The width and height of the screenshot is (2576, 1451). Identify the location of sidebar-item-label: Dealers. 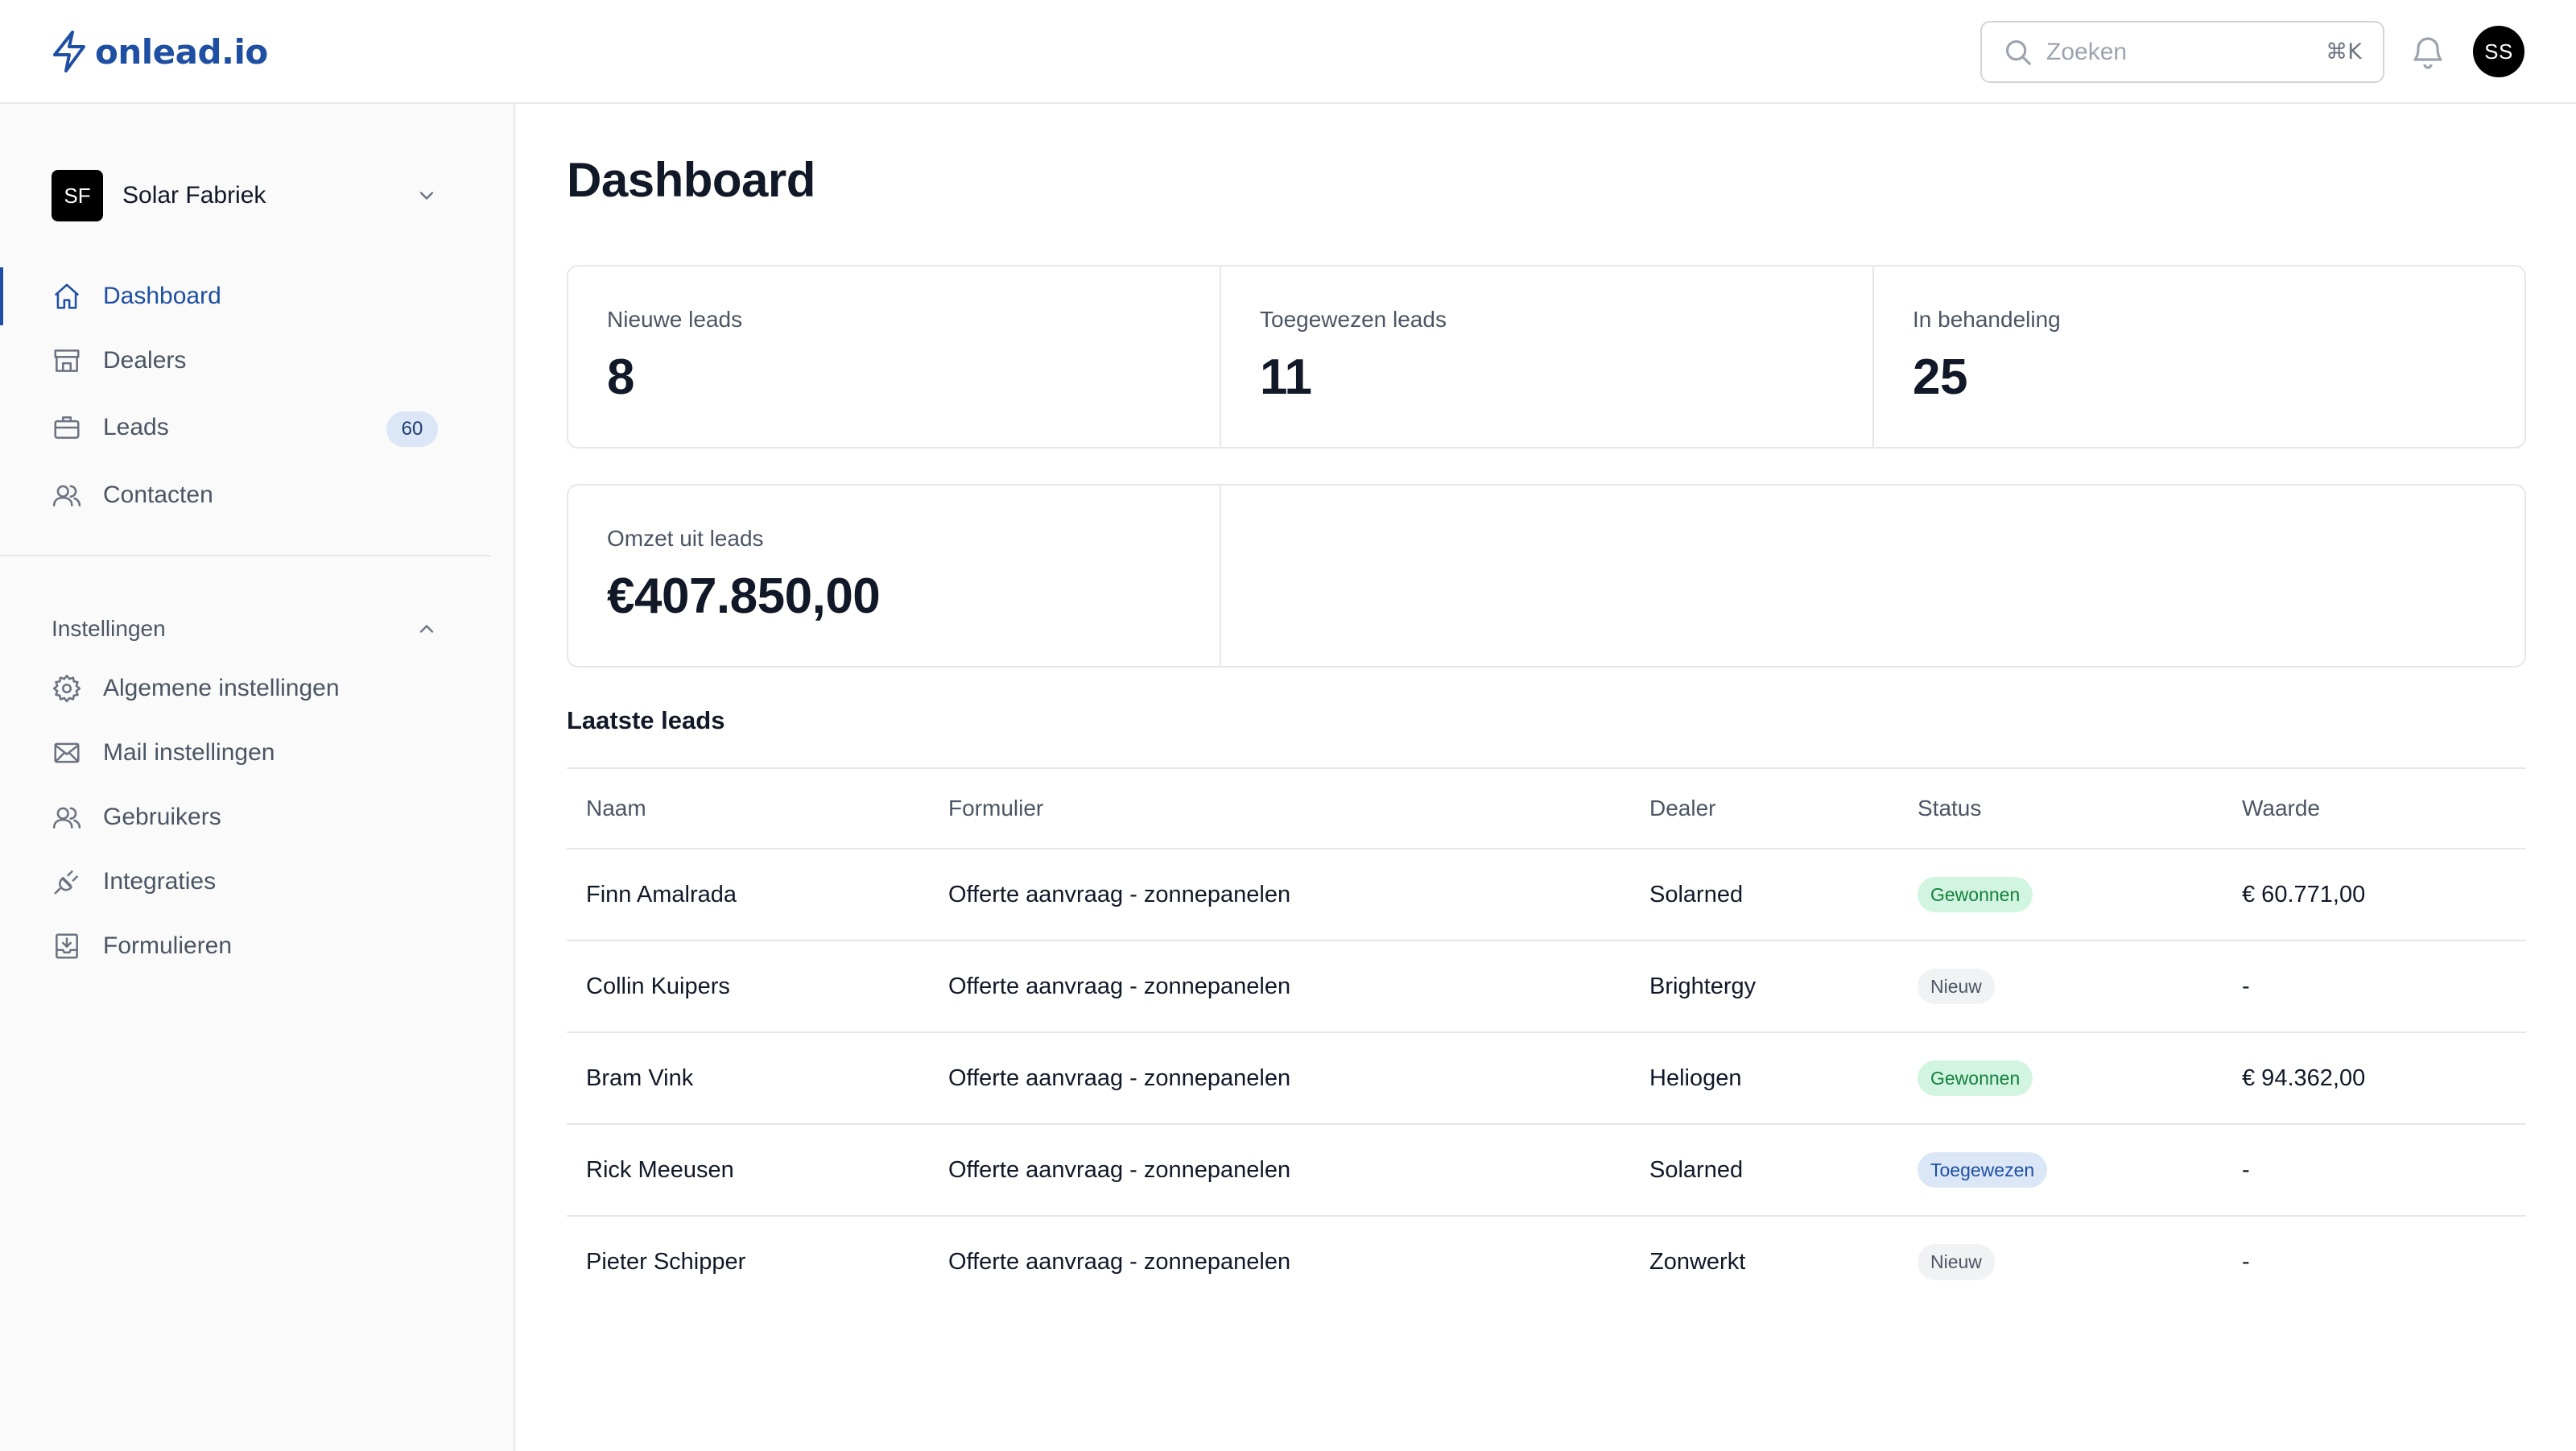
(145, 360).